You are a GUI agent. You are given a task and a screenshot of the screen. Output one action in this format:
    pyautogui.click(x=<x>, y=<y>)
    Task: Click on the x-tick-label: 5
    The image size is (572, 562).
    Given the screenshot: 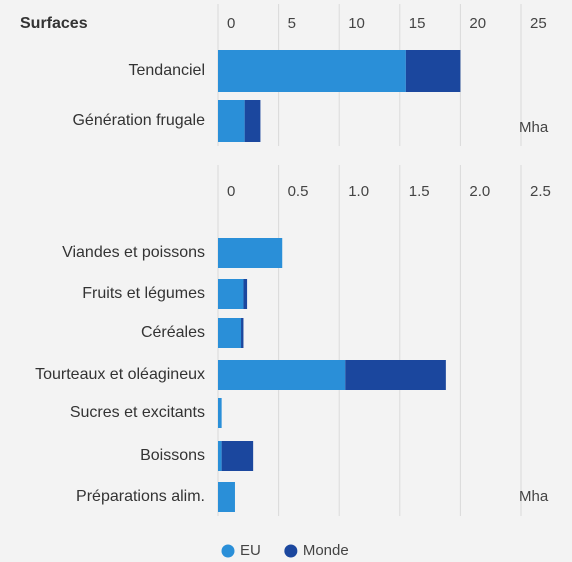 What is the action you would take?
    pyautogui.click(x=292, y=23)
    